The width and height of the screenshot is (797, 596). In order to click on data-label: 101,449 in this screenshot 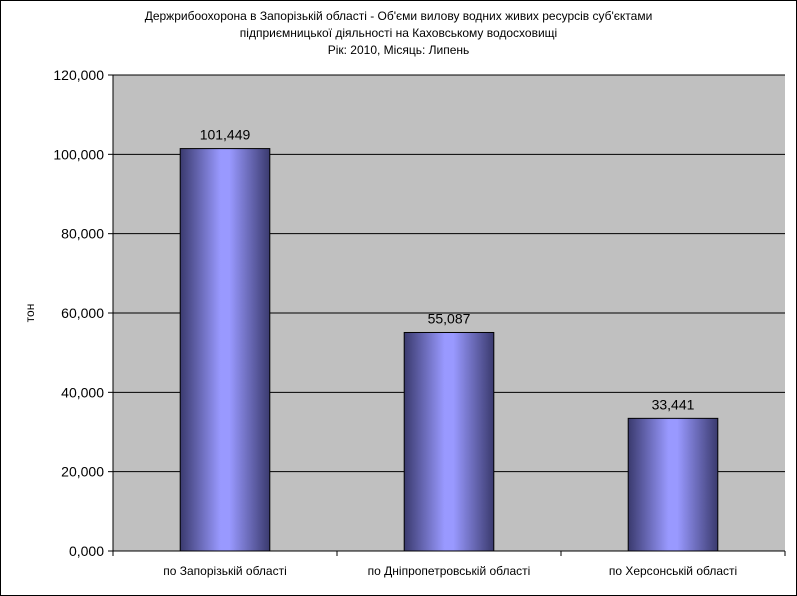, I will do `click(225, 135)`.